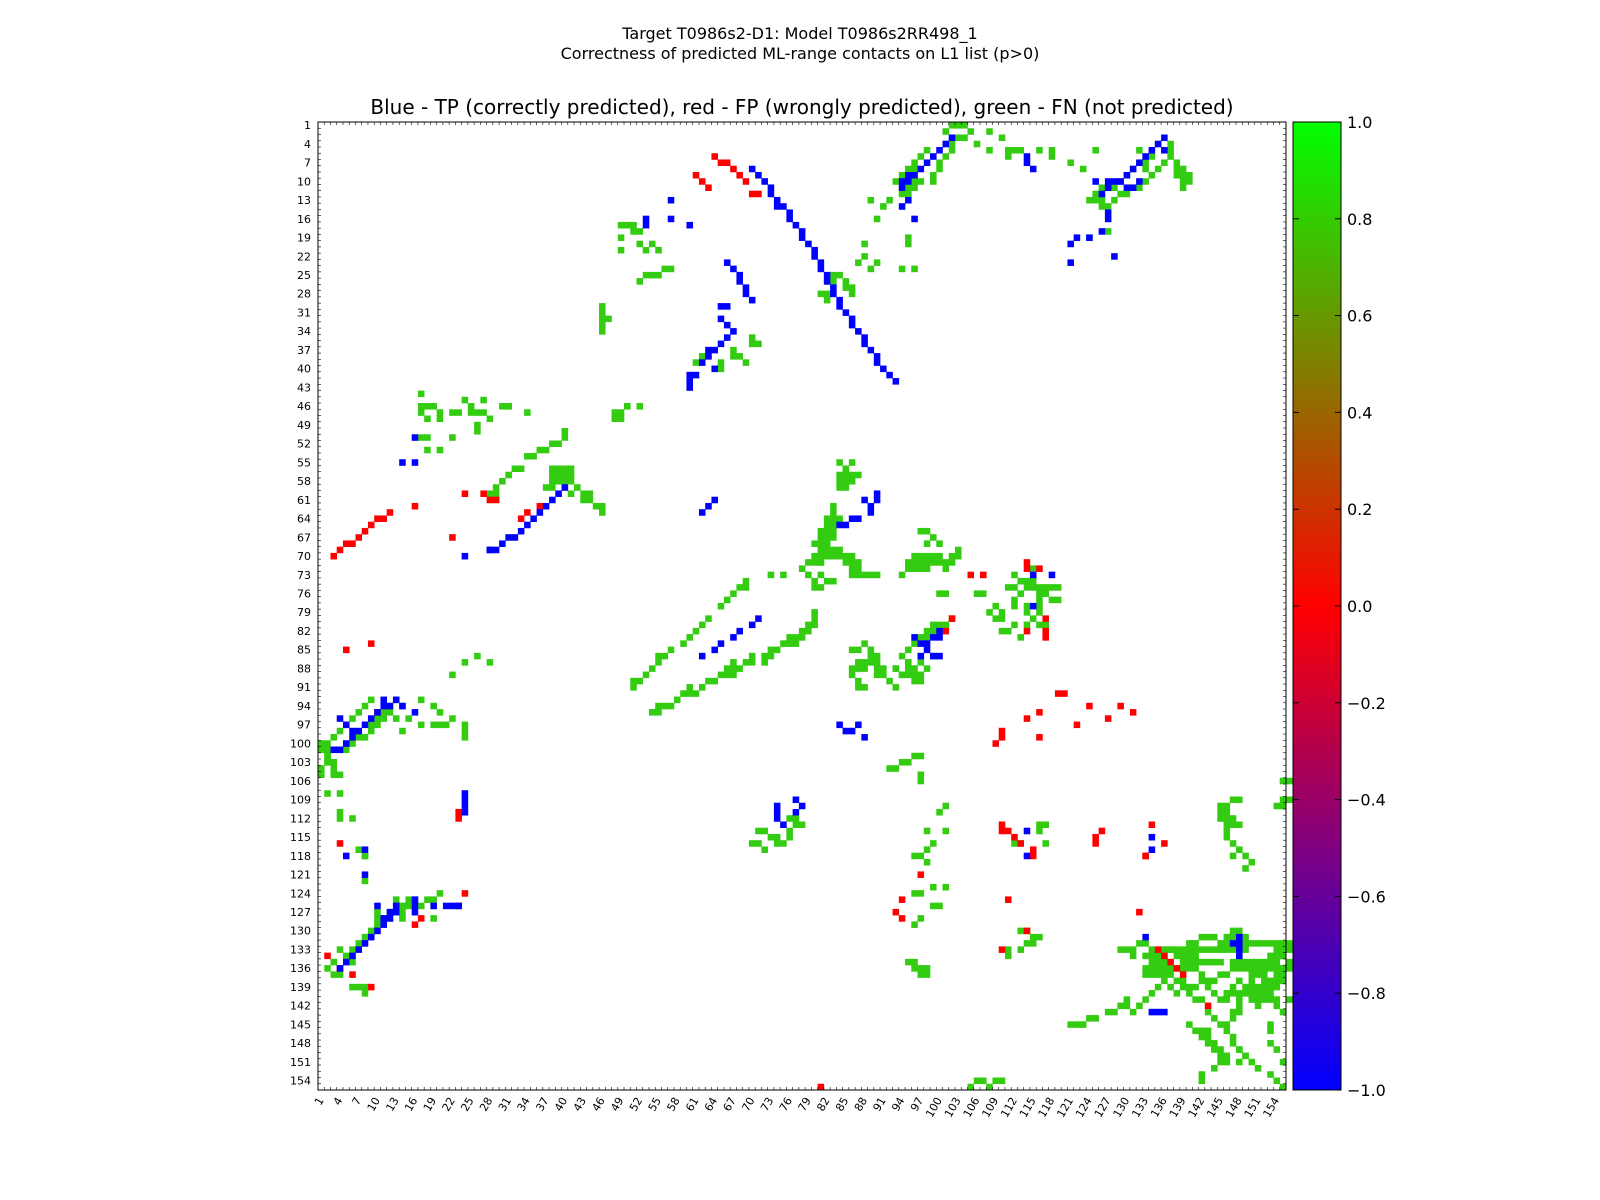  What do you see at coordinates (300, 912) in the screenshot?
I see `y-tick-label: 127` at bounding box center [300, 912].